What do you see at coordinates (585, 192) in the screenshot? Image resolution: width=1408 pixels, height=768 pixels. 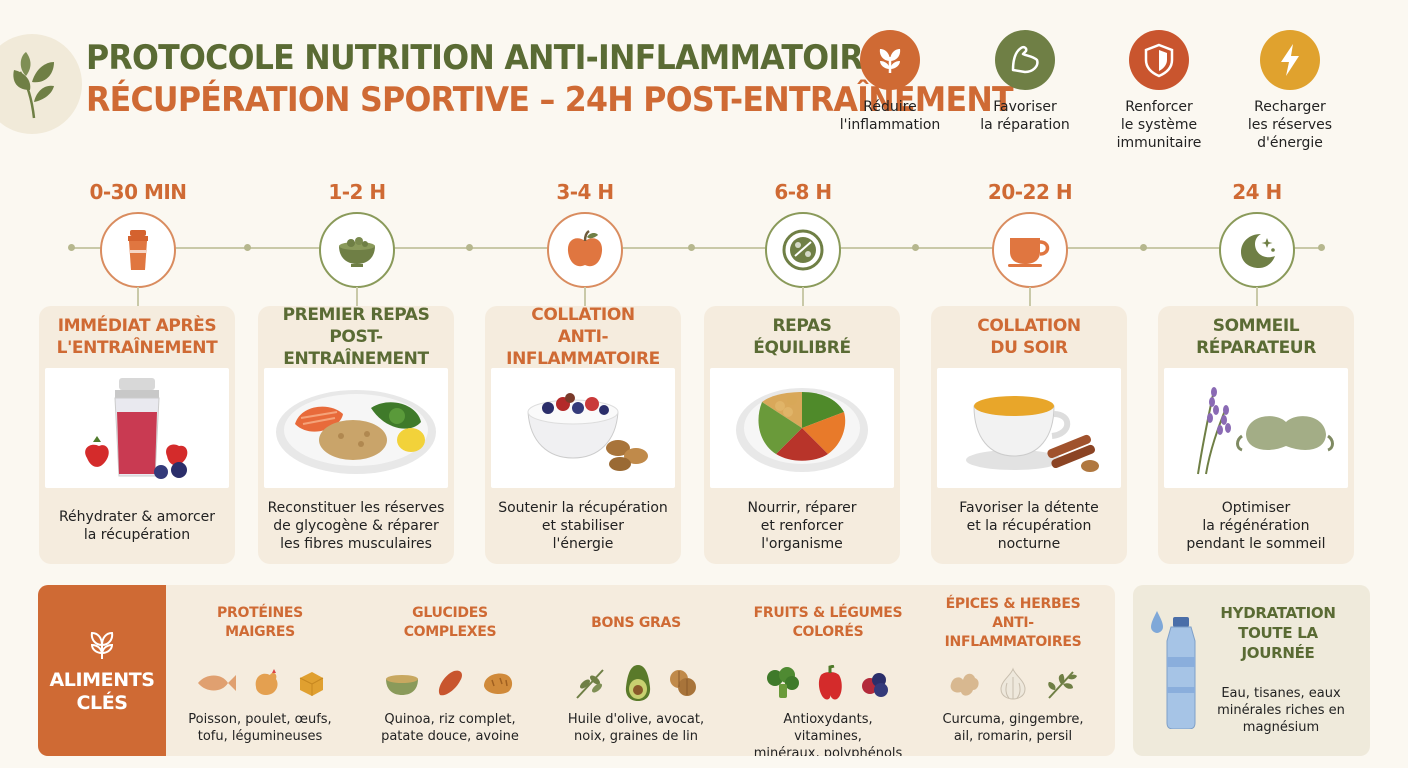 I see `step-time: 3-4 H` at bounding box center [585, 192].